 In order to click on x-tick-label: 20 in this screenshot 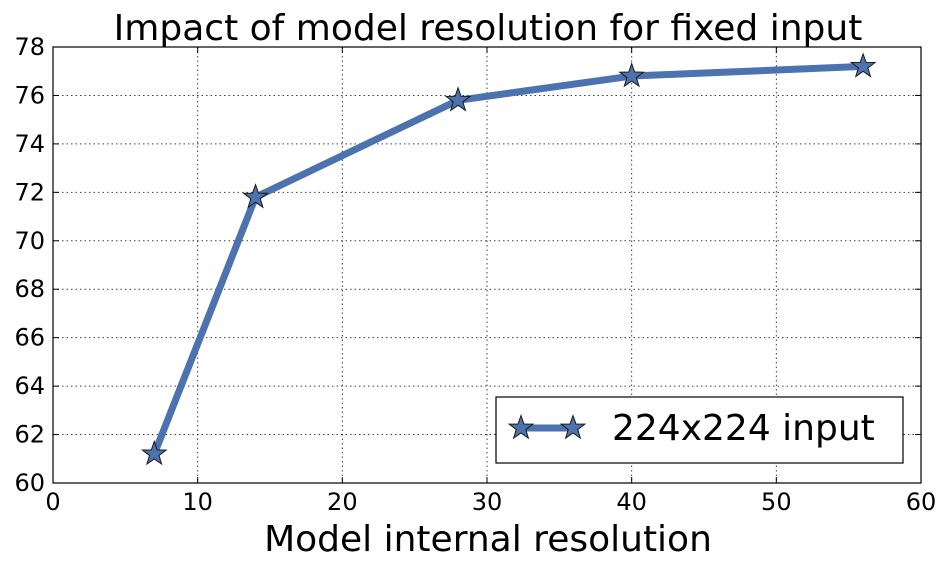, I will do `click(342, 502)`.